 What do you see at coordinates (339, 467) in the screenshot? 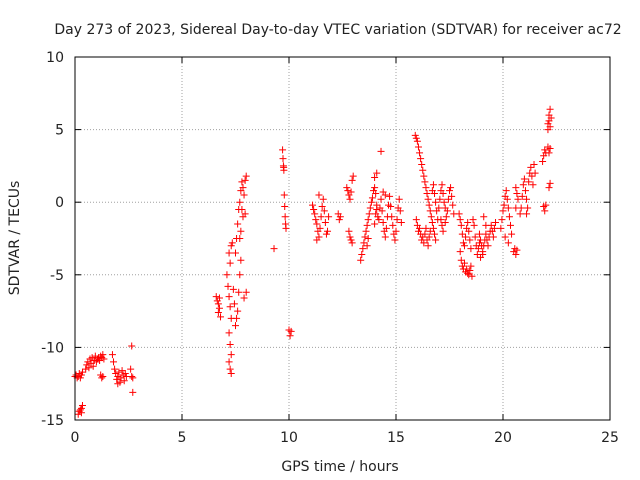
I see `x-axis-label: GPS time / hours` at bounding box center [339, 467].